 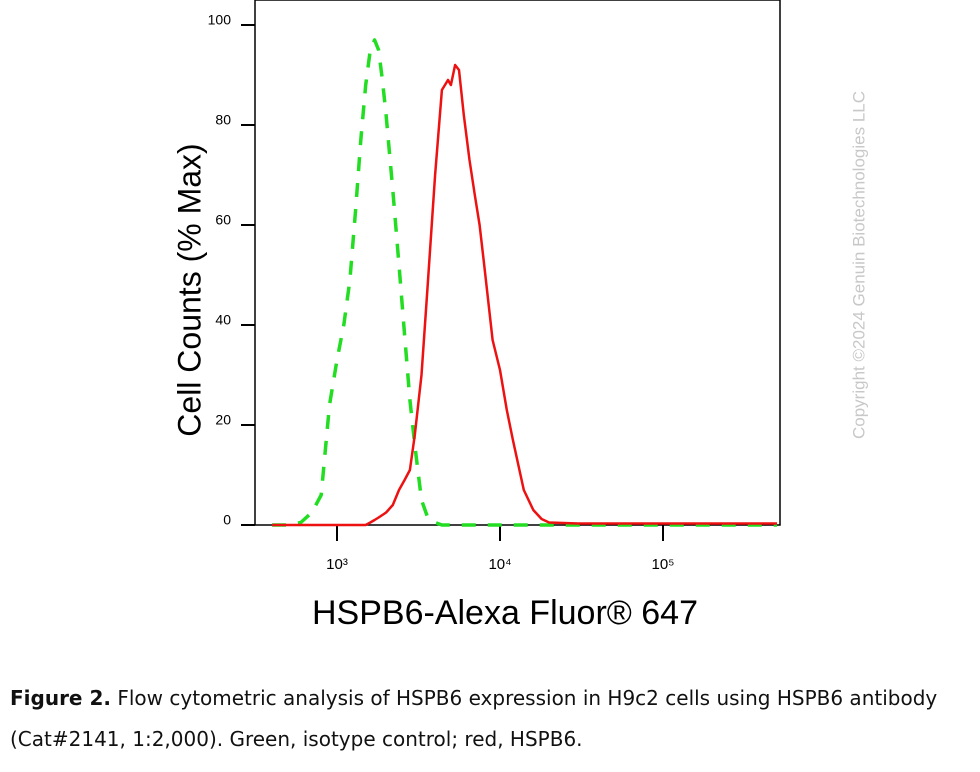 What do you see at coordinates (223, 220) in the screenshot?
I see `y-tick-label: 60` at bounding box center [223, 220].